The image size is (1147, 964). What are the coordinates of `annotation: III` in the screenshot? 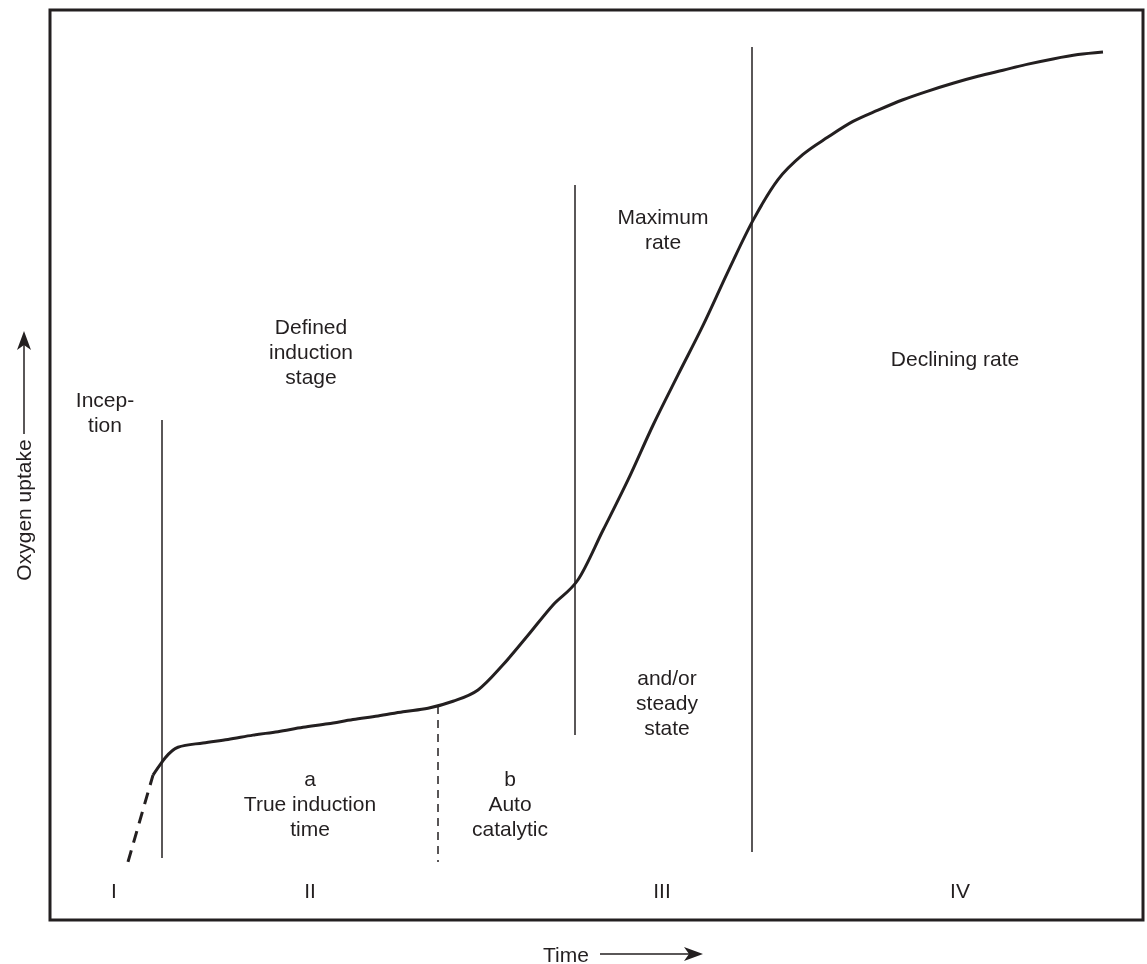 It's located at (662, 890).